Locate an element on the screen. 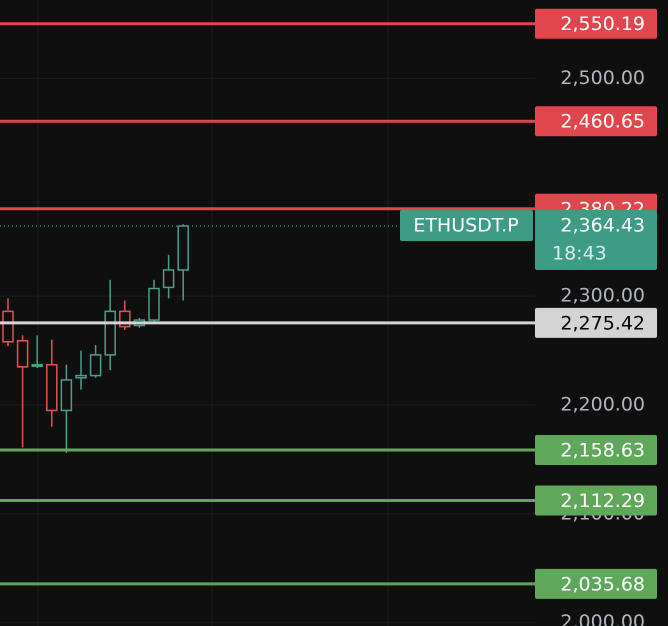 The image size is (668, 626). level-label: 2,275.42 is located at coordinates (602, 323).